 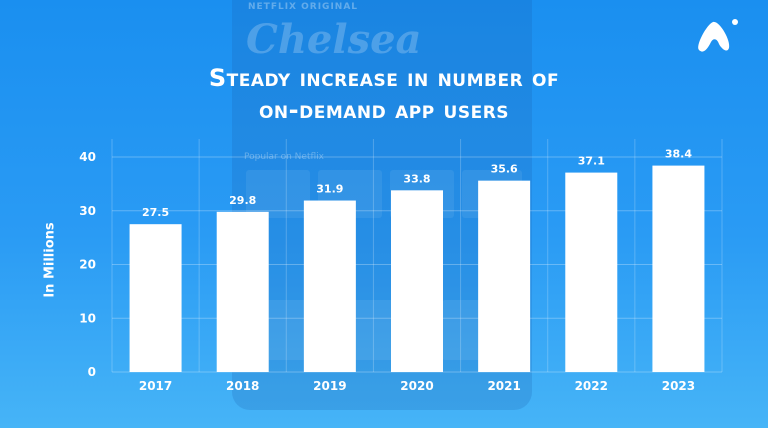 What do you see at coordinates (334, 39) in the screenshot?
I see `background-show-text: Chelsea` at bounding box center [334, 39].